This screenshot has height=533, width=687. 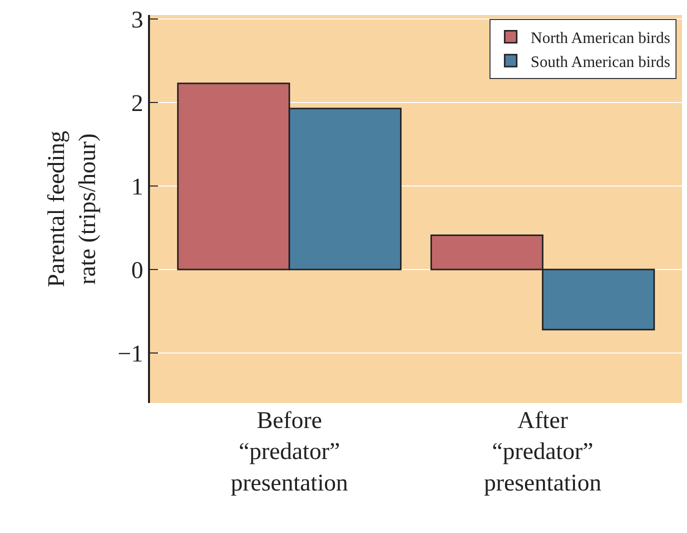 What do you see at coordinates (131, 354) in the screenshot?
I see `y-tick-label: −1` at bounding box center [131, 354].